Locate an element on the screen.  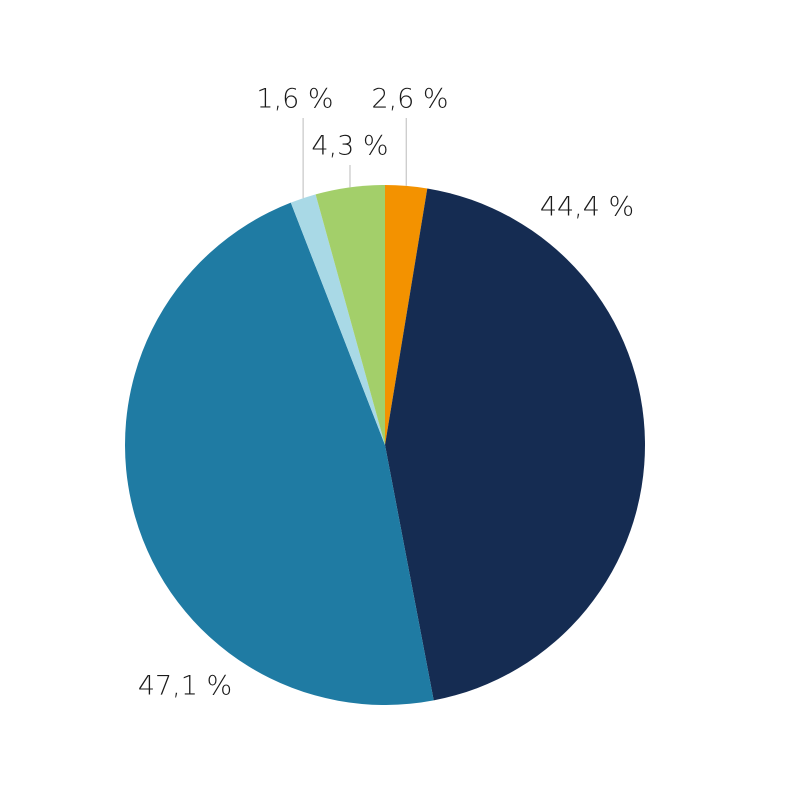
data-label: 47,1 % is located at coordinates (185, 686).